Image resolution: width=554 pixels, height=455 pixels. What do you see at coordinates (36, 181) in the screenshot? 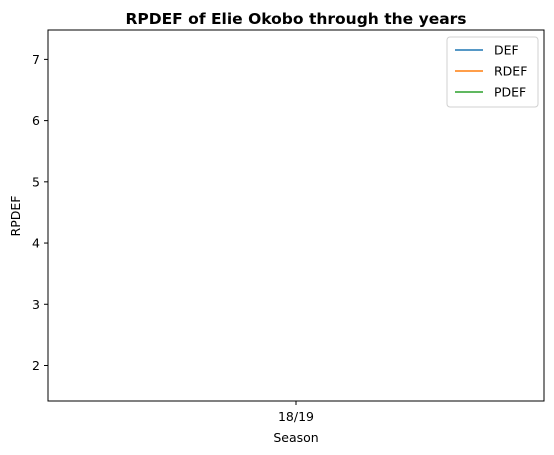
I see `y-tick-label: 5` at bounding box center [36, 181].